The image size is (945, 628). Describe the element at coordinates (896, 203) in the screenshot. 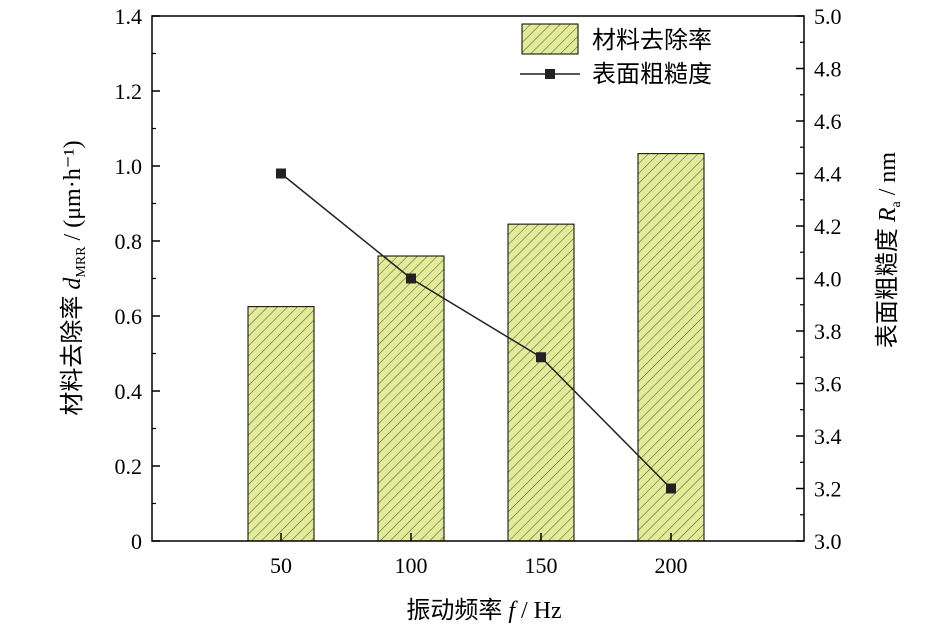

I see `right-axis-label-sub: a` at that location.